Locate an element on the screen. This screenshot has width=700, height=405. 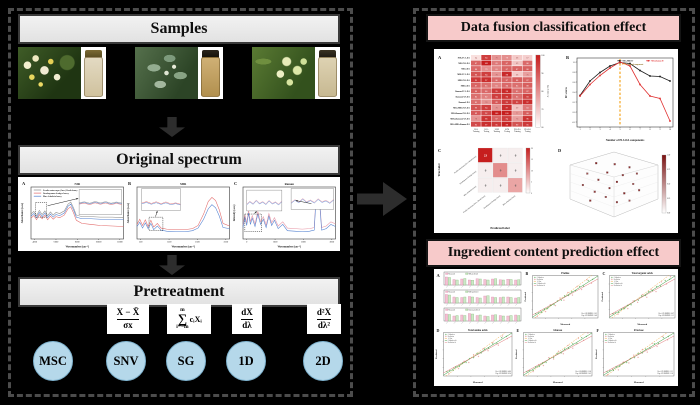
svg-text: 67 is located at coordinates (527, 59).